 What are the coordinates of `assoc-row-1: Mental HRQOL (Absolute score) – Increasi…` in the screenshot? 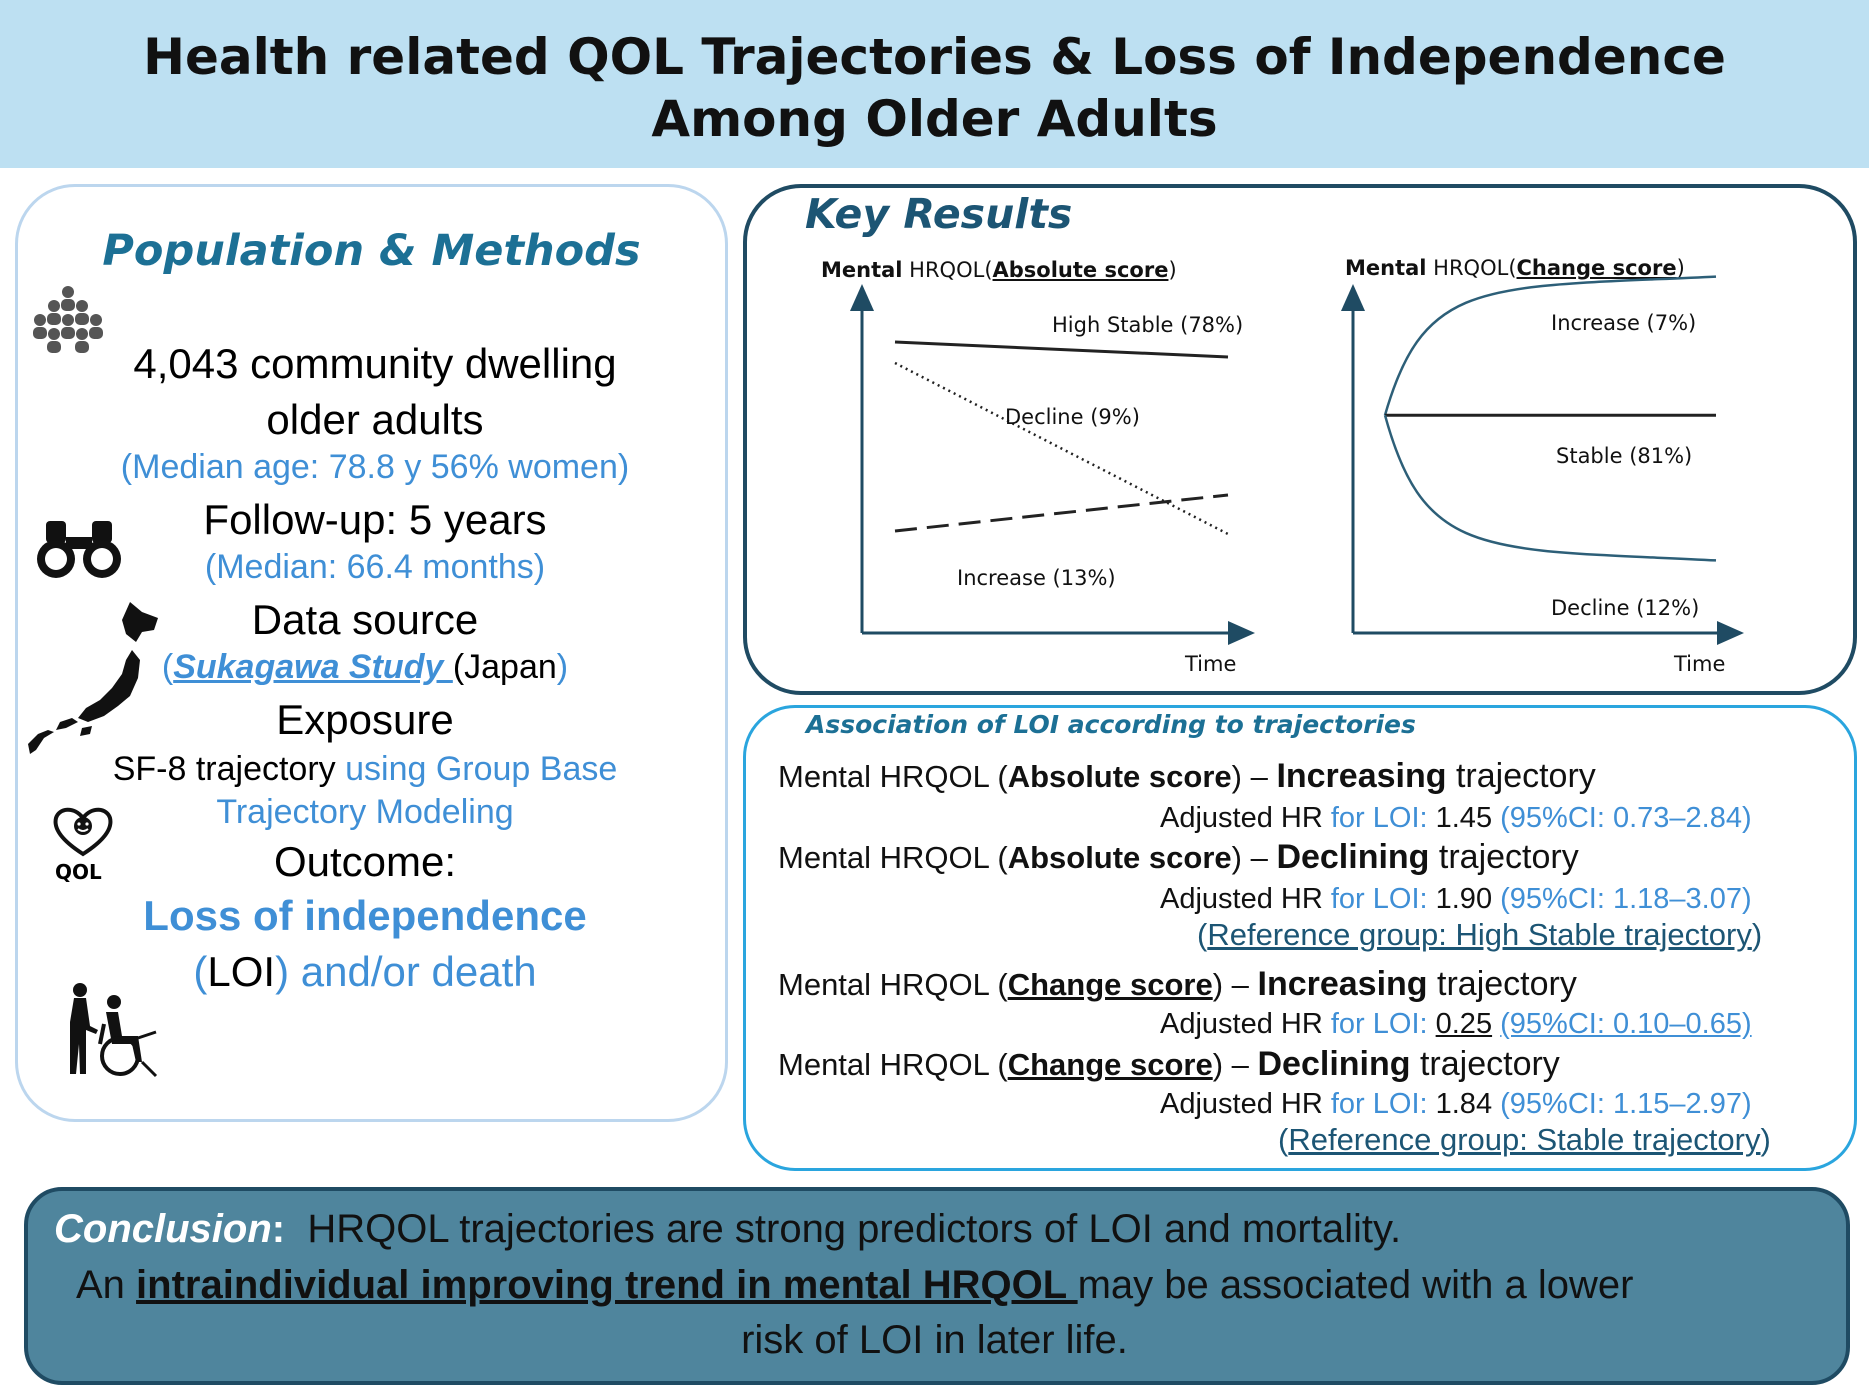 It's located at (1187, 776).